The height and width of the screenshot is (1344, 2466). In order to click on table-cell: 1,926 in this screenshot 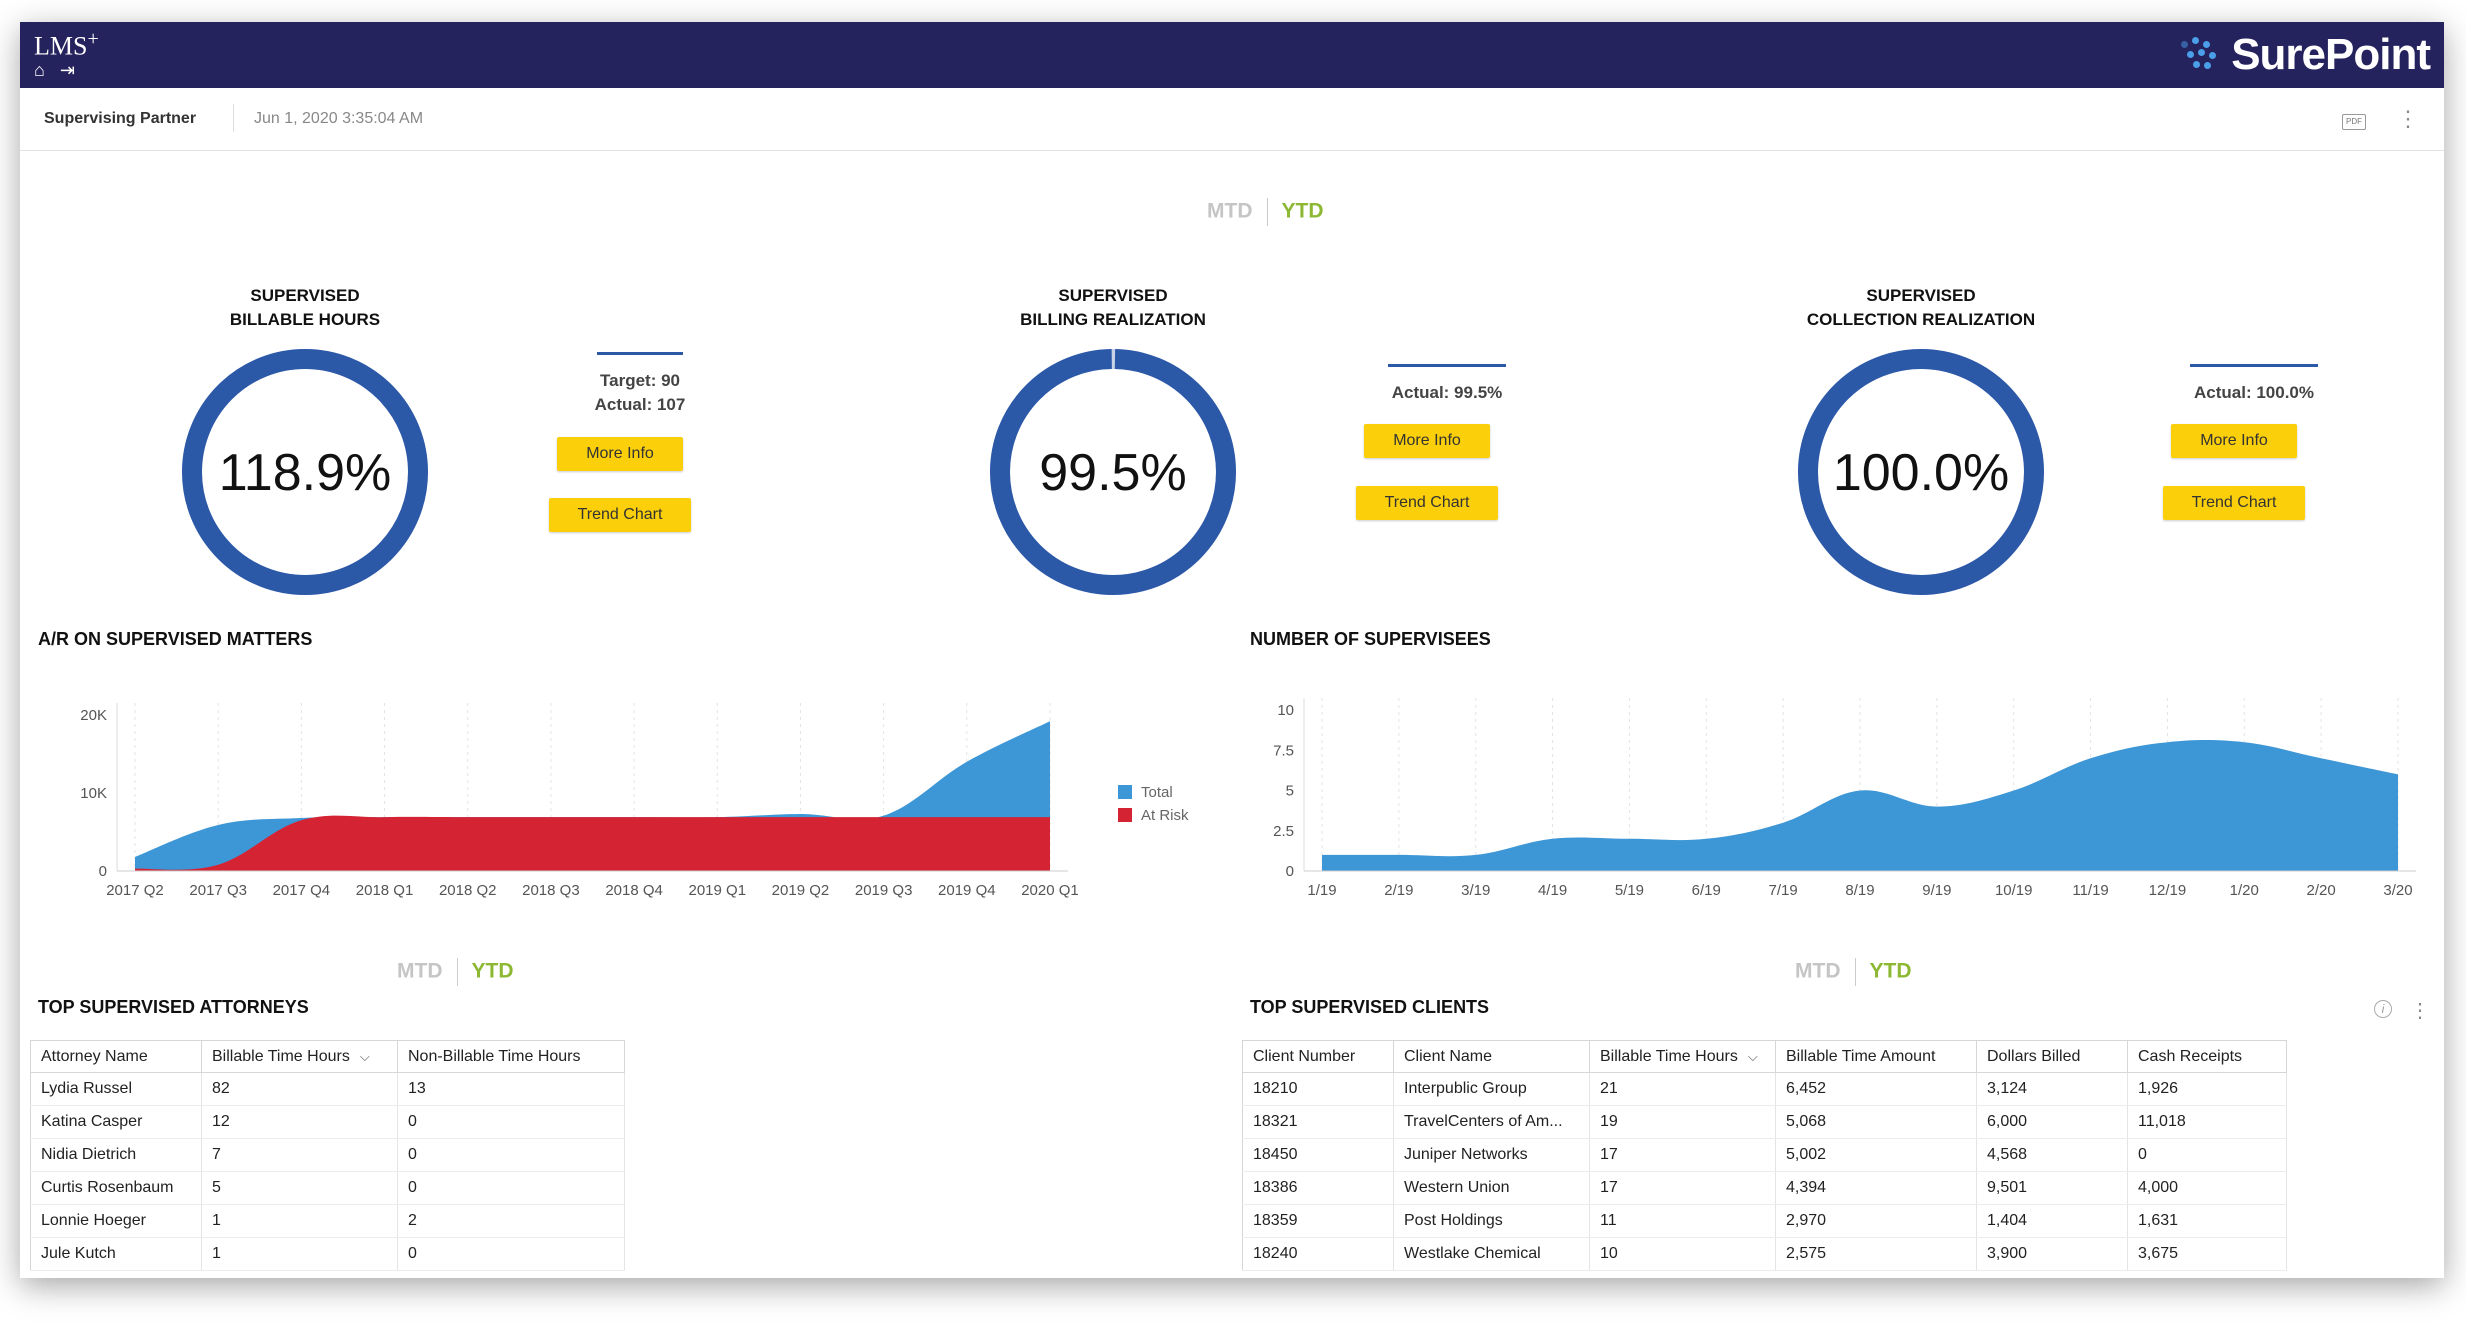, I will do `click(2207, 1089)`.